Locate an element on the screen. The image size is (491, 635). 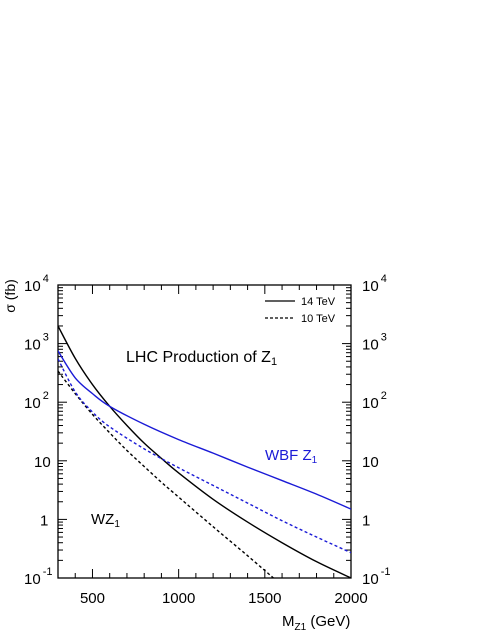
legend-label-14tev: 14 TeV is located at coordinates (318, 302).